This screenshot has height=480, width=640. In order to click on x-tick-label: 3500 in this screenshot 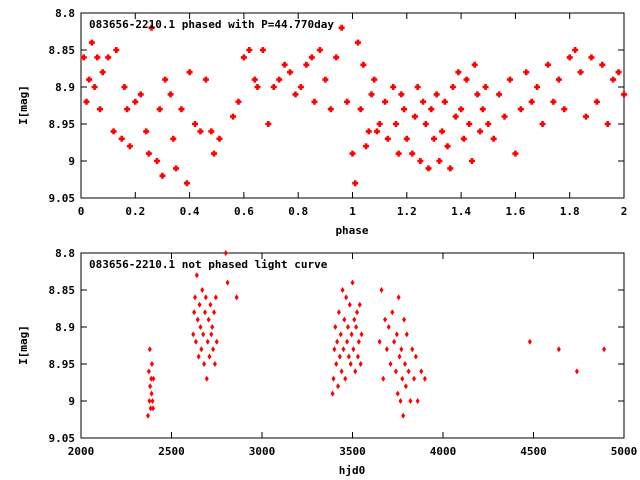, I will do `click(352, 451)`.